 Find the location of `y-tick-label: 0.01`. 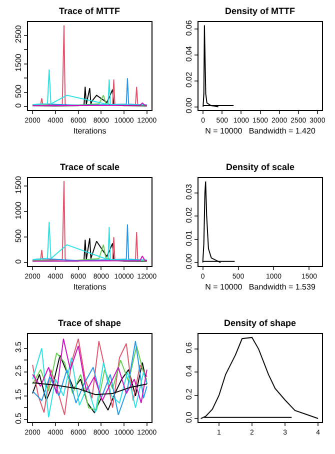

y-tick-label: 0.01 is located at coordinates (189, 238).